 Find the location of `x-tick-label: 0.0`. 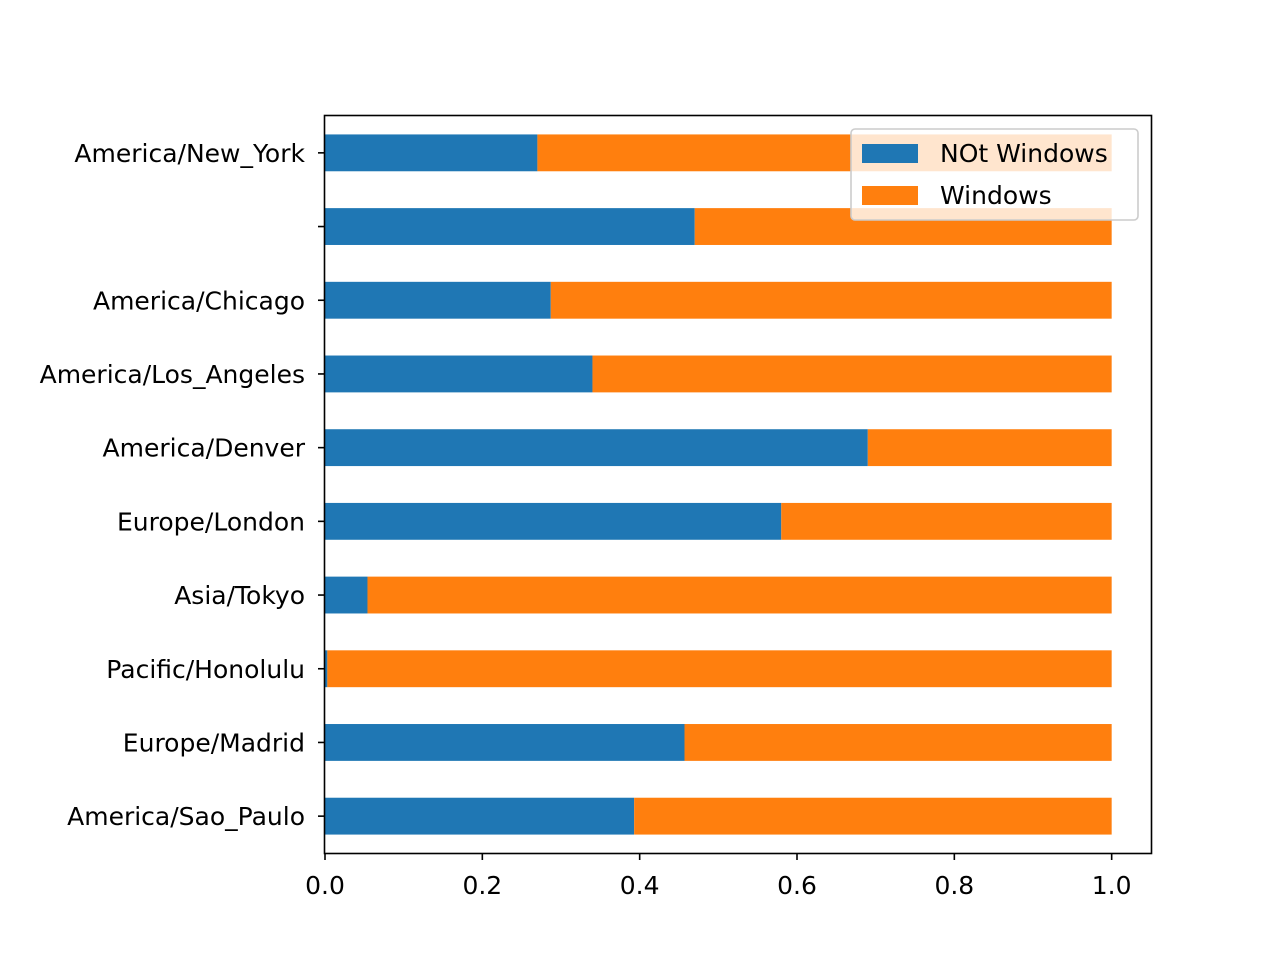

x-tick-label: 0.0 is located at coordinates (325, 885).